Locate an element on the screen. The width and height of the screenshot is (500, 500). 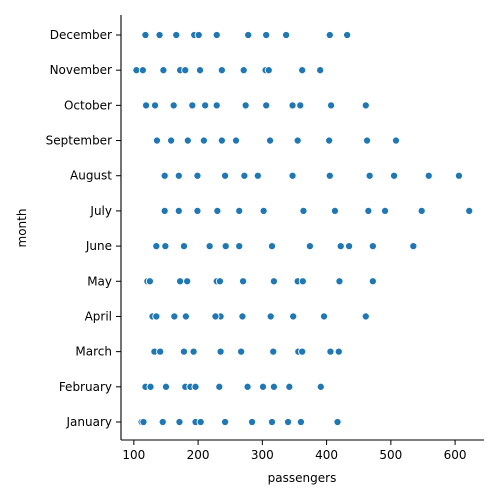
x-ticks: 100 200 300 400 500 600 is located at coordinates (294, 451).